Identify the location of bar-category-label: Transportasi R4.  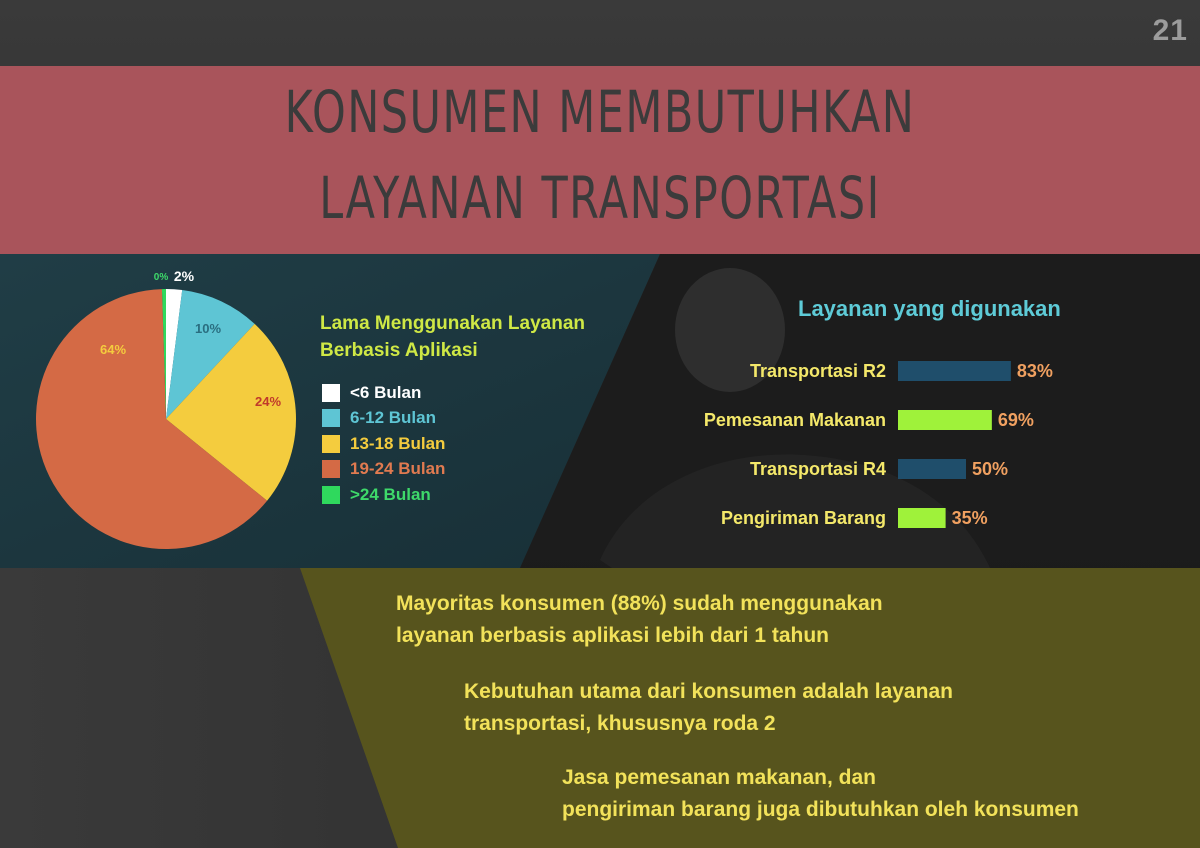
(818, 469).